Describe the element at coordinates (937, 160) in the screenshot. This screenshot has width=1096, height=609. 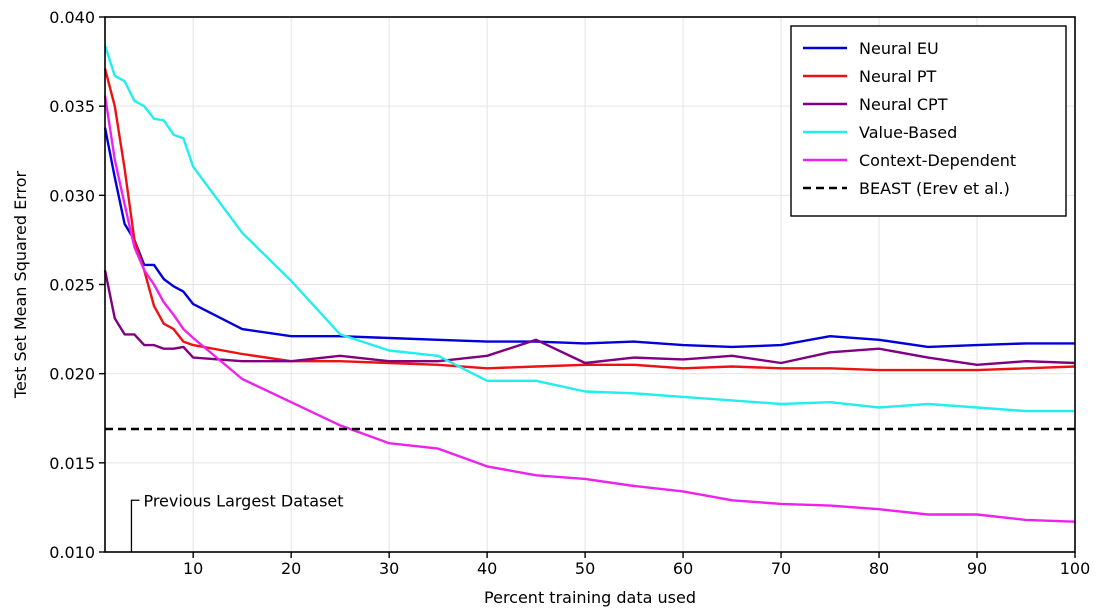
I see `legend-label: Context-Dependent` at that location.